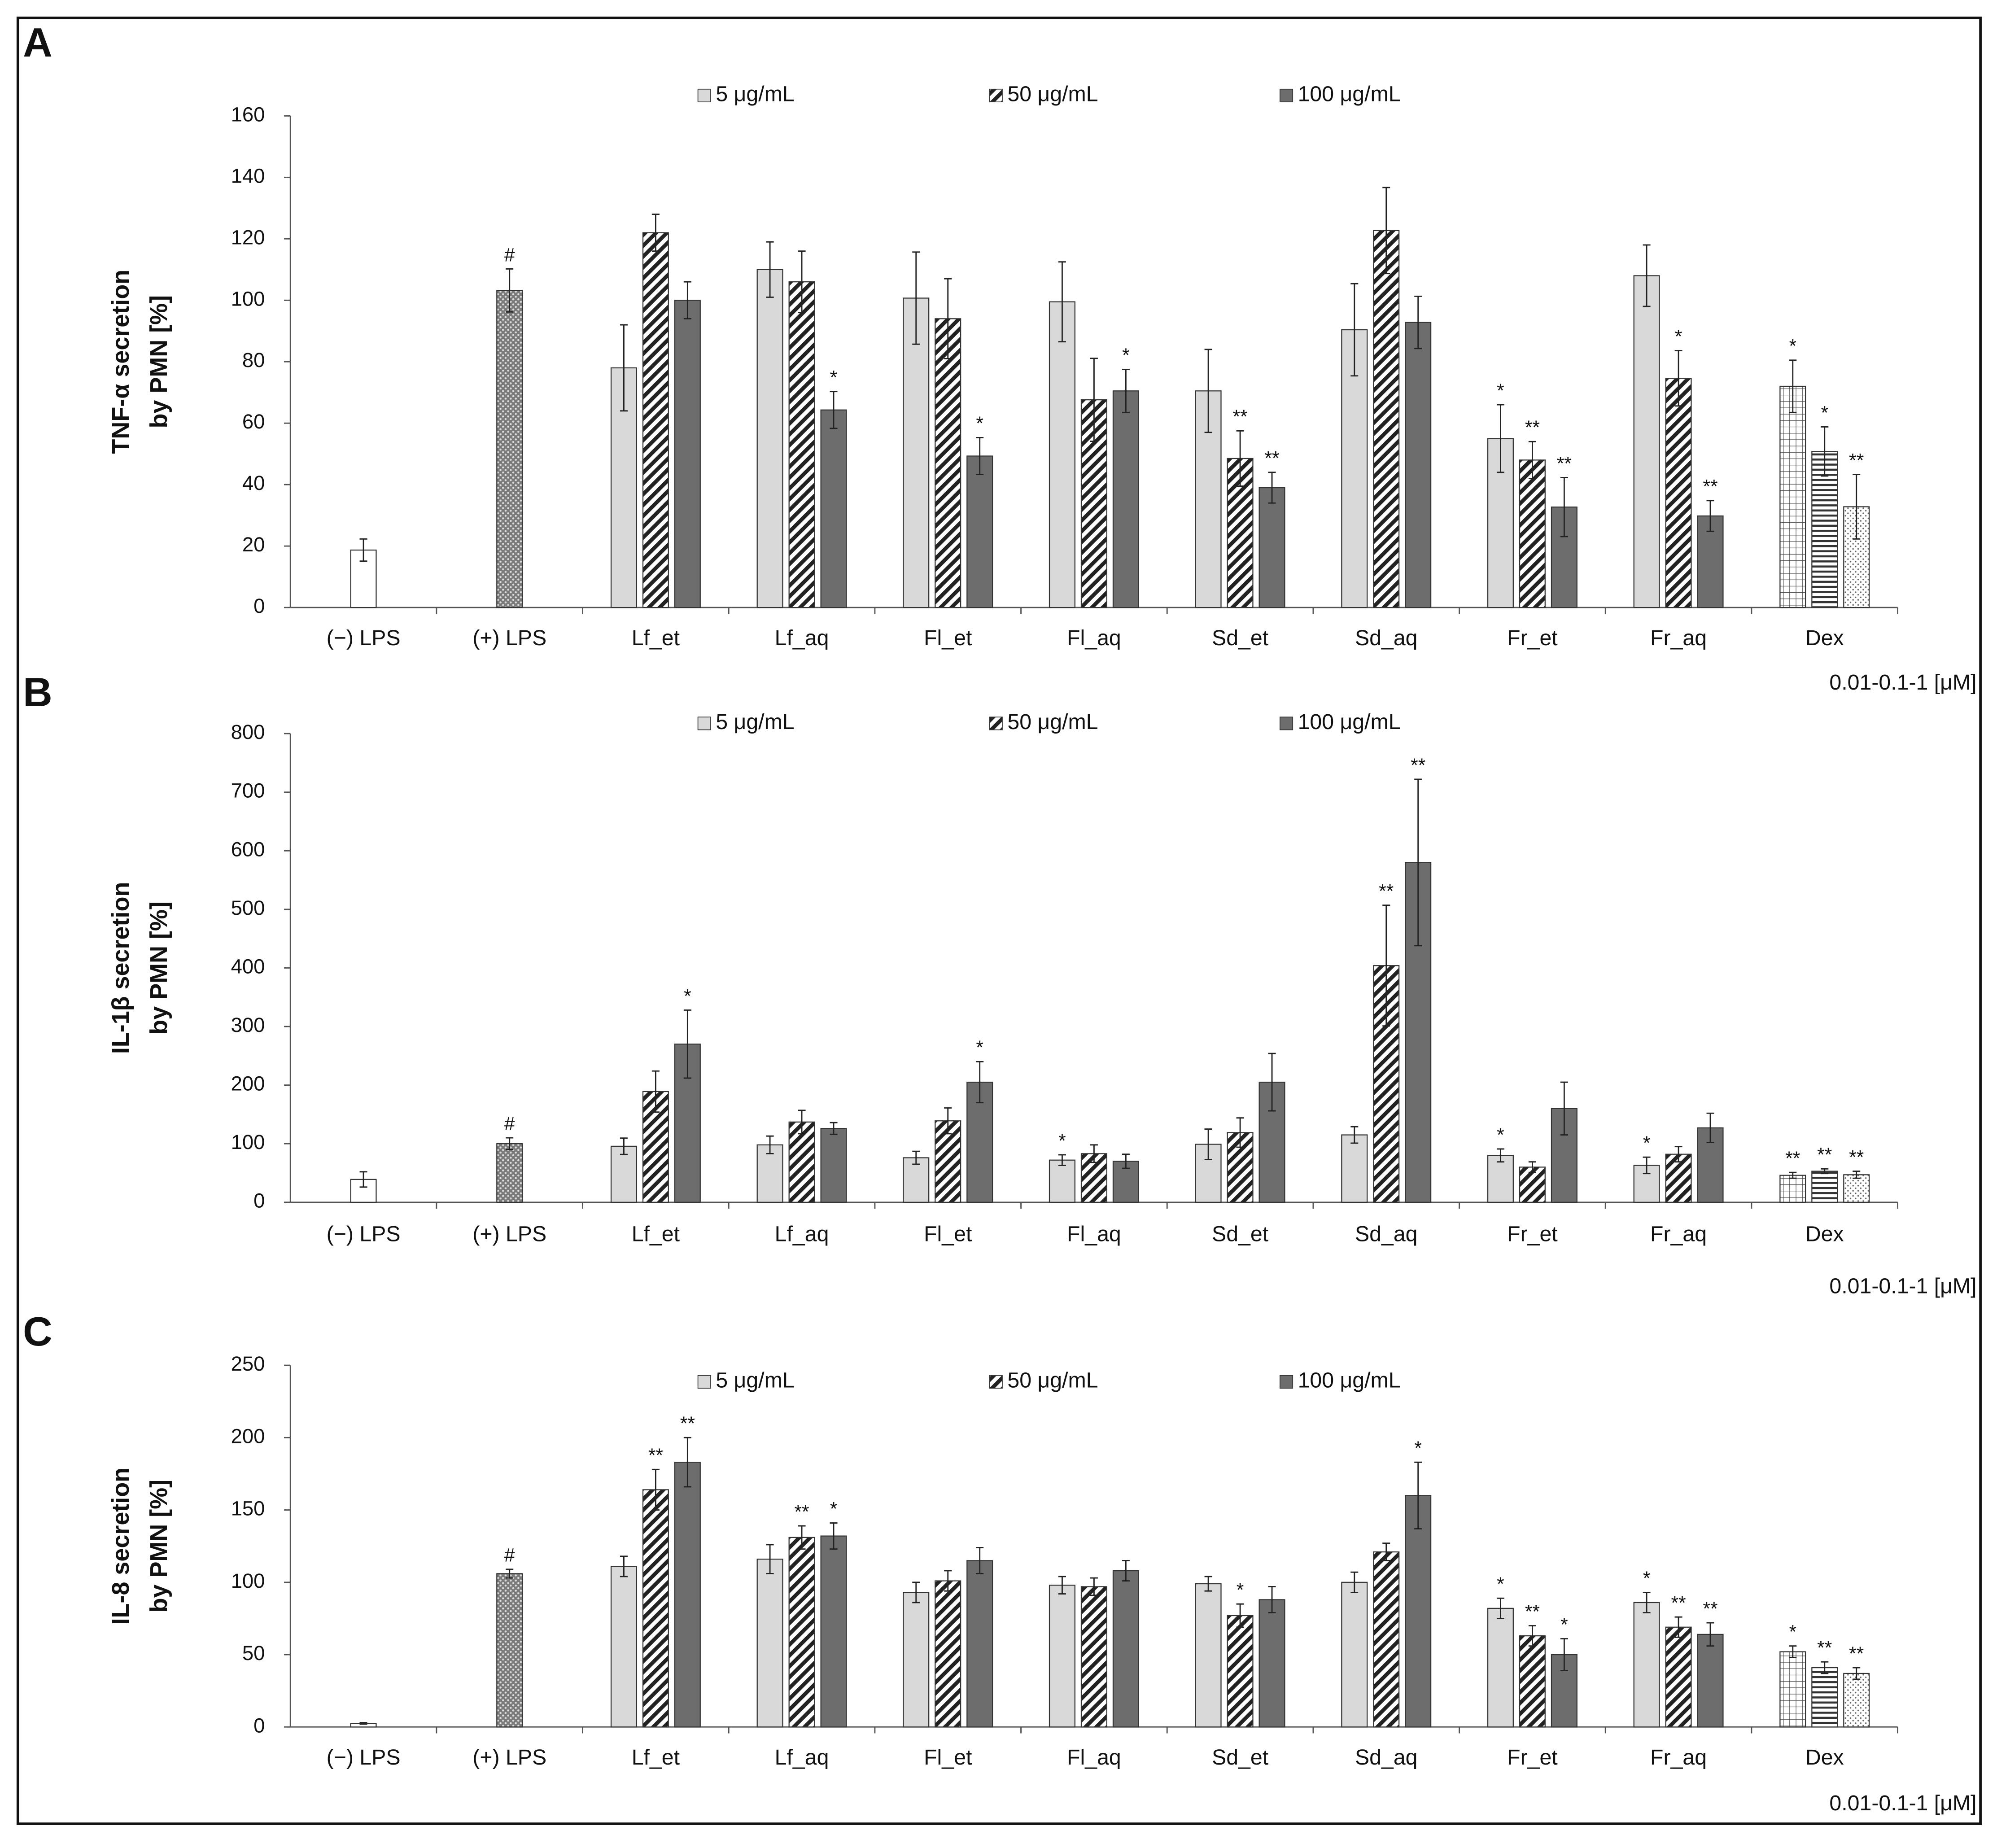  Describe the element at coordinates (254, 544) in the screenshot. I see `y-tick-label: 20` at that location.